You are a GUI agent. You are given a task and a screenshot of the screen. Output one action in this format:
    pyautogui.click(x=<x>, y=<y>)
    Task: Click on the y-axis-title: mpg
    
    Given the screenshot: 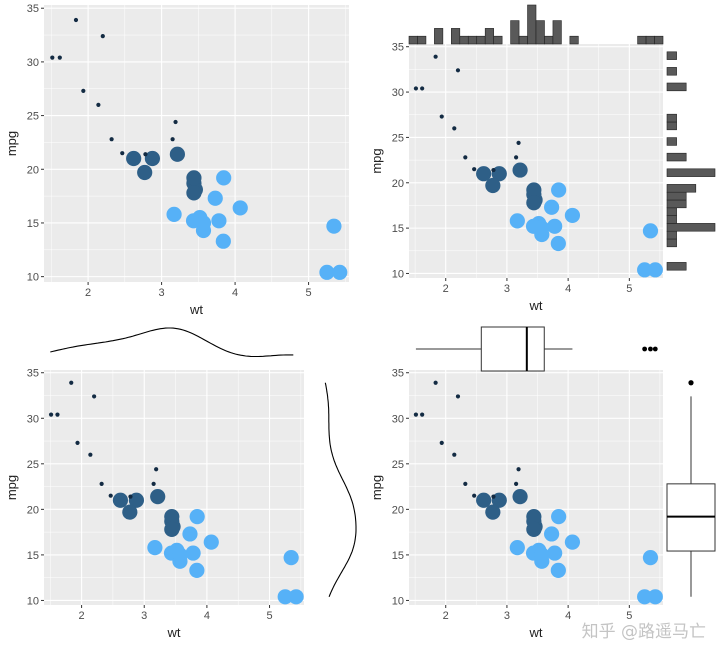 What is the action you would take?
    pyautogui.click(x=376, y=487)
    